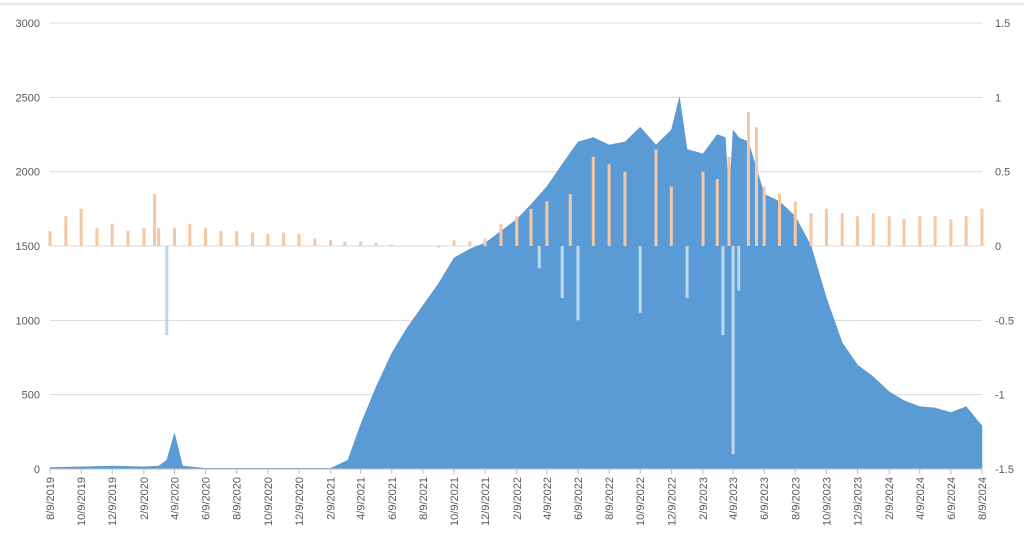  Describe the element at coordinates (827, 501) in the screenshot. I see `x-tick-label: 10/9/2023` at that location.